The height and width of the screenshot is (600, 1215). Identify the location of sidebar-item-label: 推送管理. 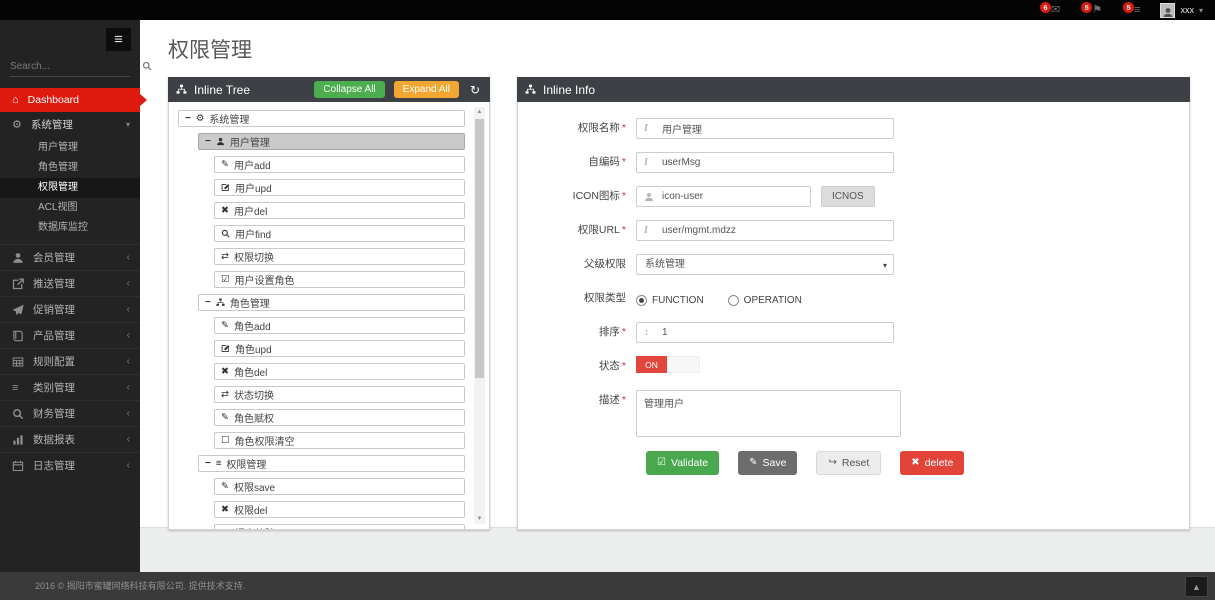
(54, 284).